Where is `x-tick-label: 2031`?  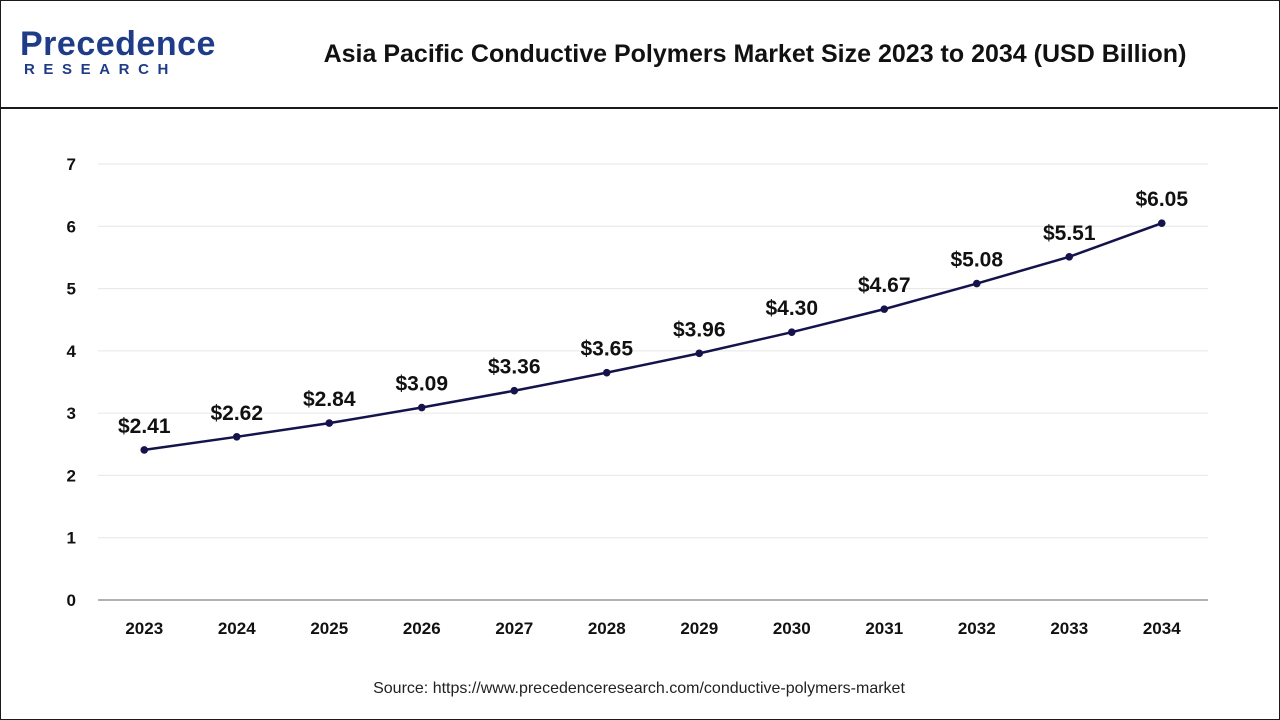
x-tick-label: 2031 is located at coordinates (884, 628).